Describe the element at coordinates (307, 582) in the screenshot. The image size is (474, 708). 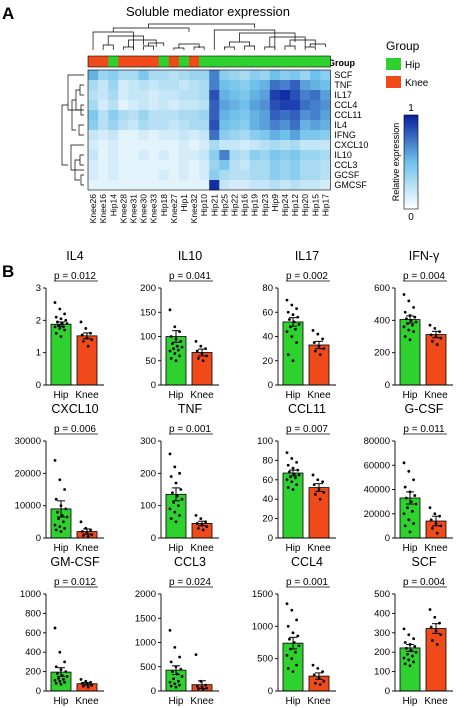
I see `p-value-label: p = 0.001` at that location.